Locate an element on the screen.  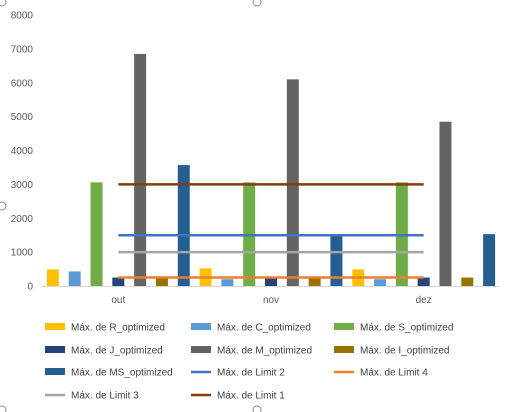
y-axis: 0 1000 2000 3000 4000 5000 6000 7000 8000 is located at coordinates (22, 152).